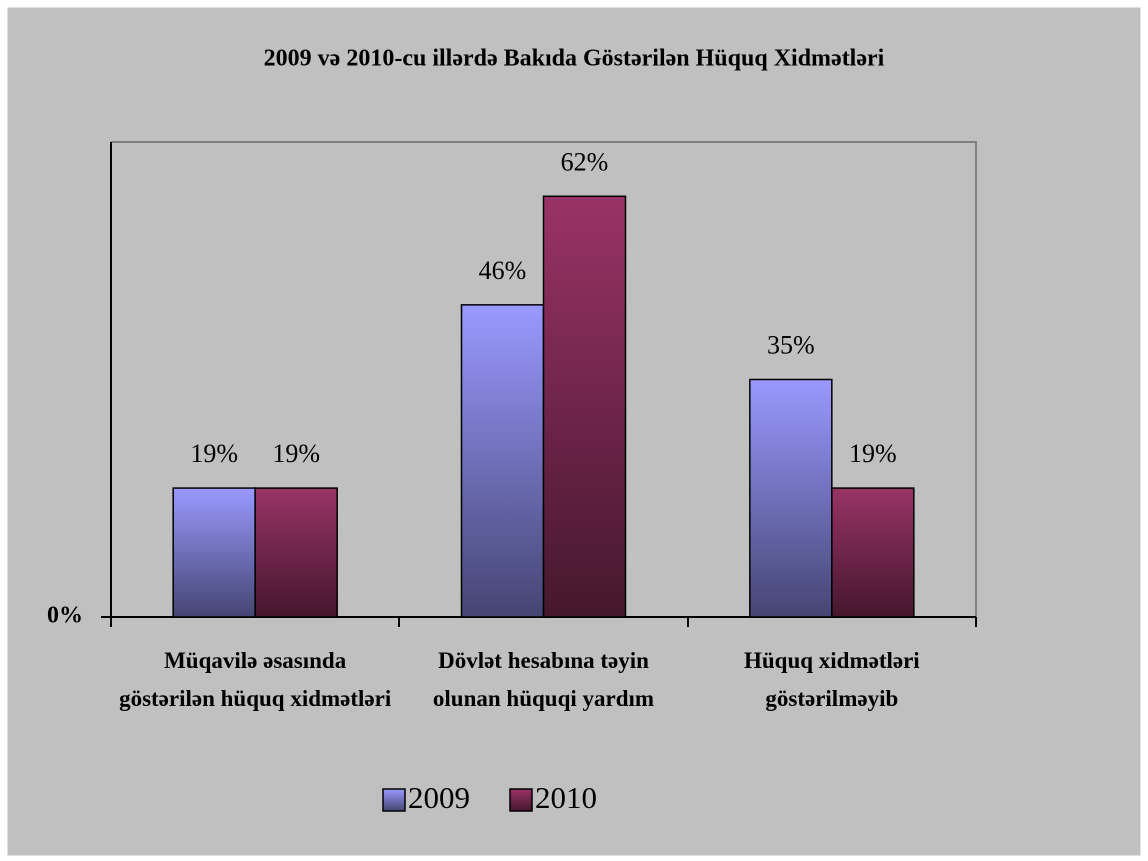 The height and width of the screenshot is (861, 1148). I want to click on data-label: 35%, so click(791, 344).